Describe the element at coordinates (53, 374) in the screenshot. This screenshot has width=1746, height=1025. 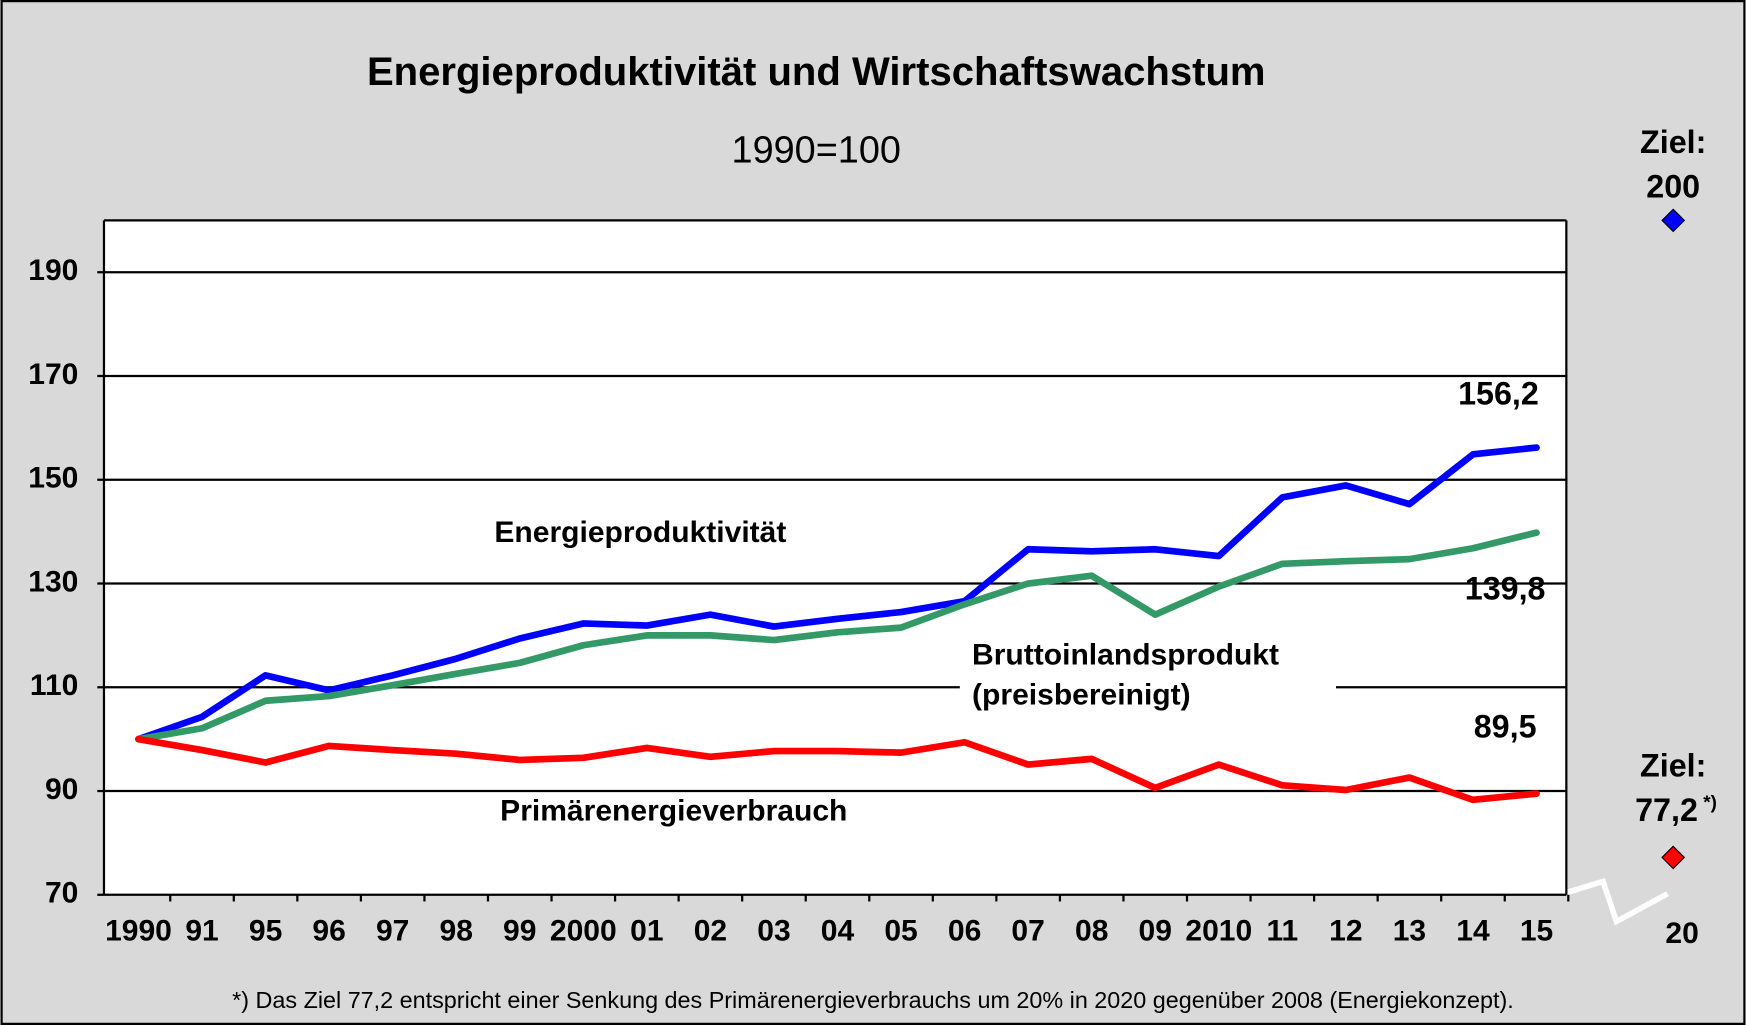
I see `y-tick-label: 170` at that location.